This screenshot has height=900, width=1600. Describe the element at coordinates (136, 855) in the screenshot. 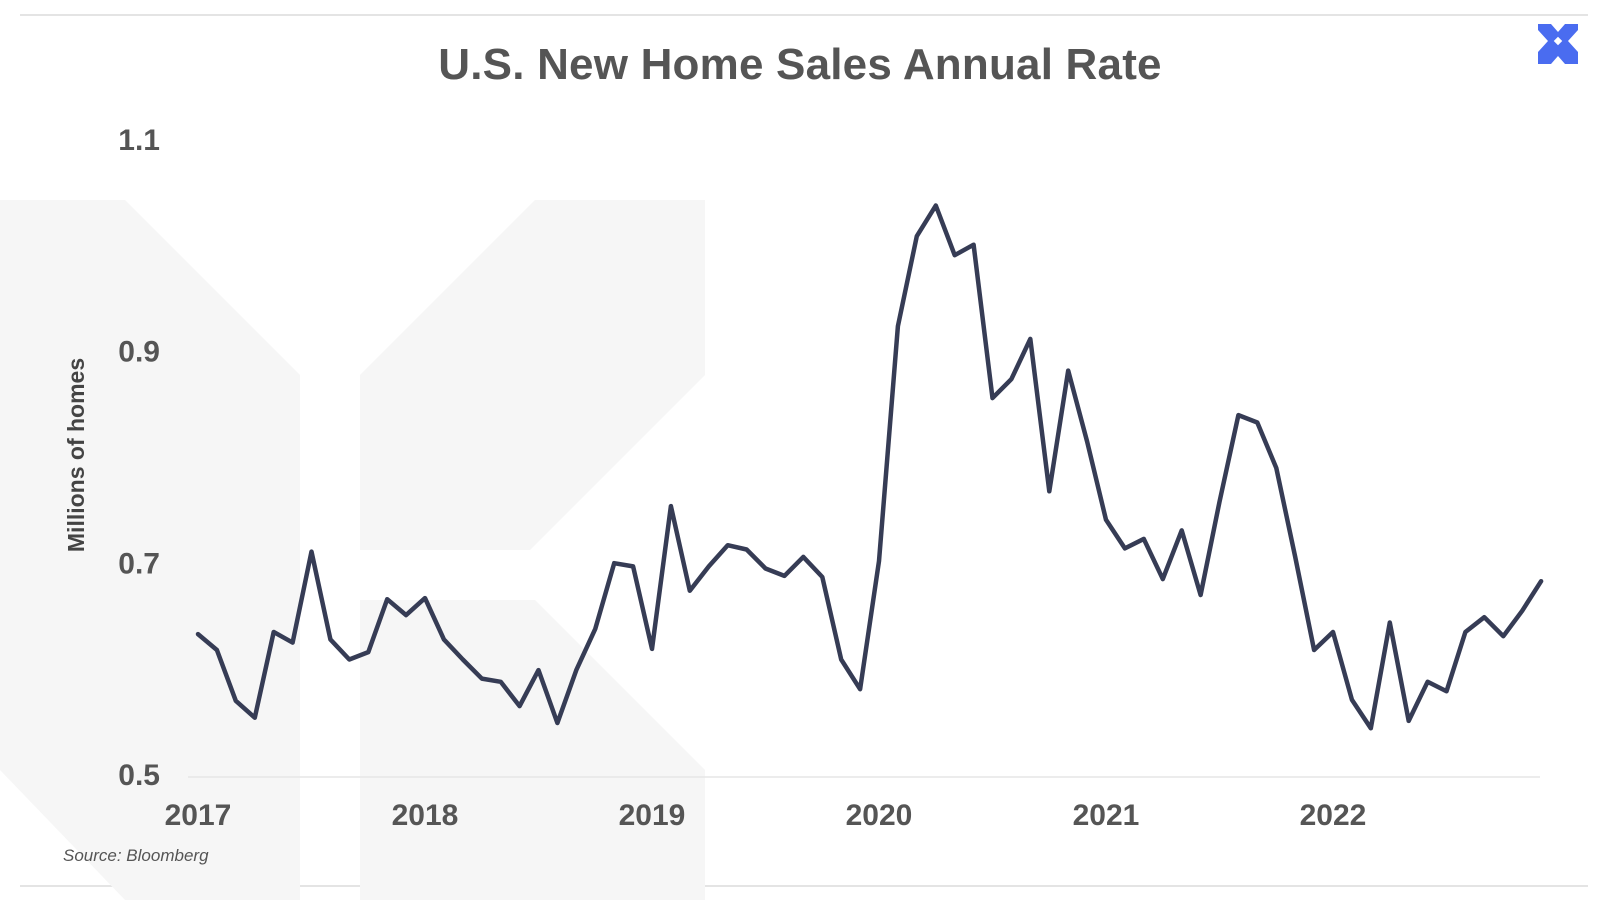

I see `source-note: Source: Bloomberg` at that location.